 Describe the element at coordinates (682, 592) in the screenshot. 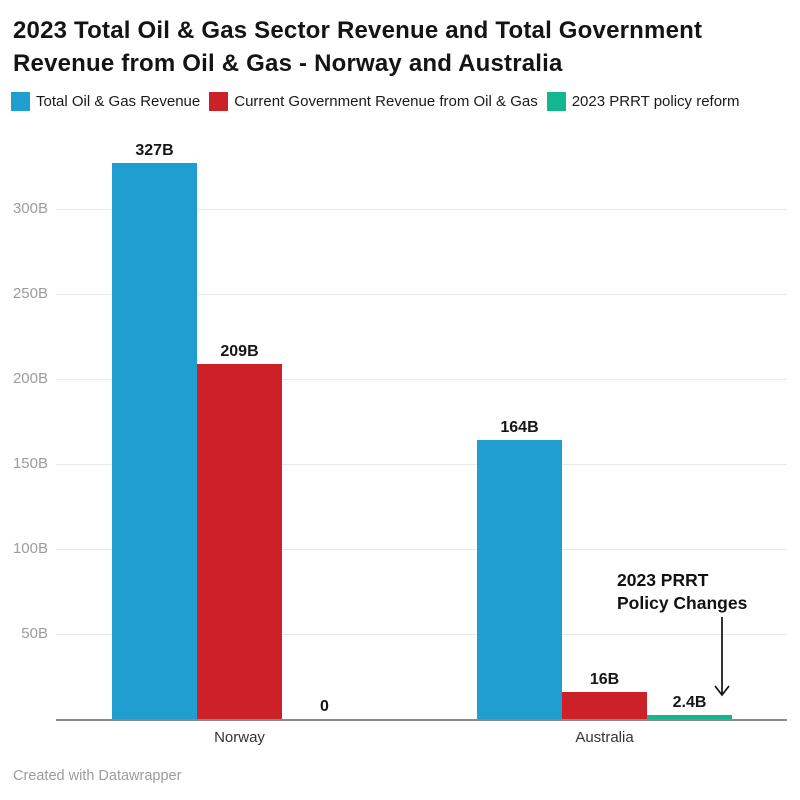

I see `annotation-prrt-policy-changes: 2023 PRRT Policy Changes` at that location.